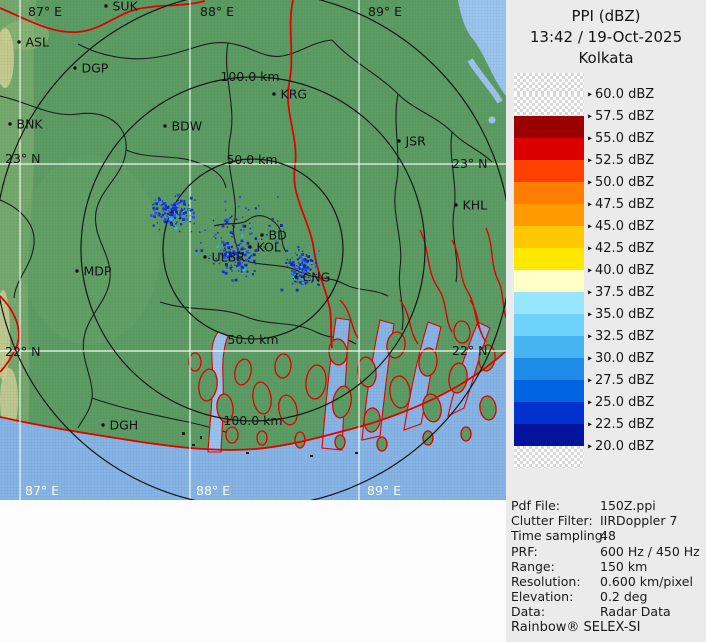 The width and height of the screenshot is (706, 642). Describe the element at coordinates (37, 42) in the screenshot. I see `city-label-ASL: ASL` at that location.